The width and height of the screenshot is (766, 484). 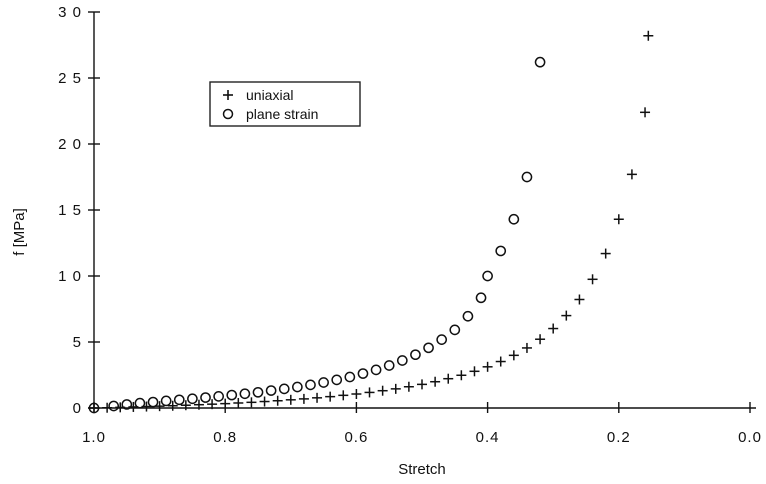 What do you see at coordinates (70, 78) in the screenshot?
I see `y-tick-label: 2 5` at bounding box center [70, 78].